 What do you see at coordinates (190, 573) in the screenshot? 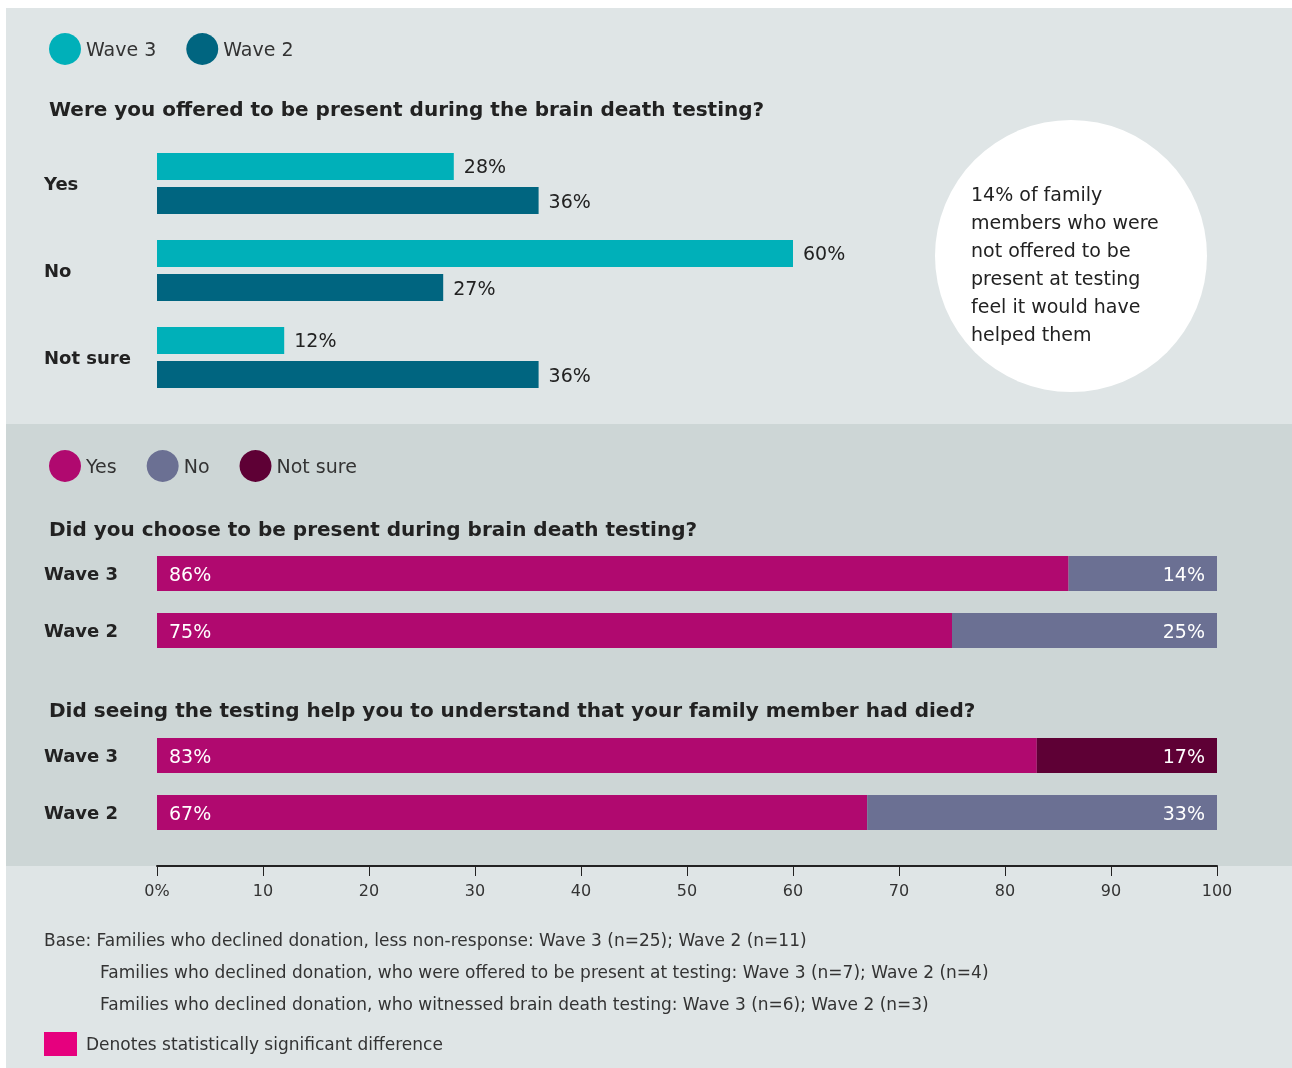
I see `data-label: 86%` at bounding box center [190, 573].